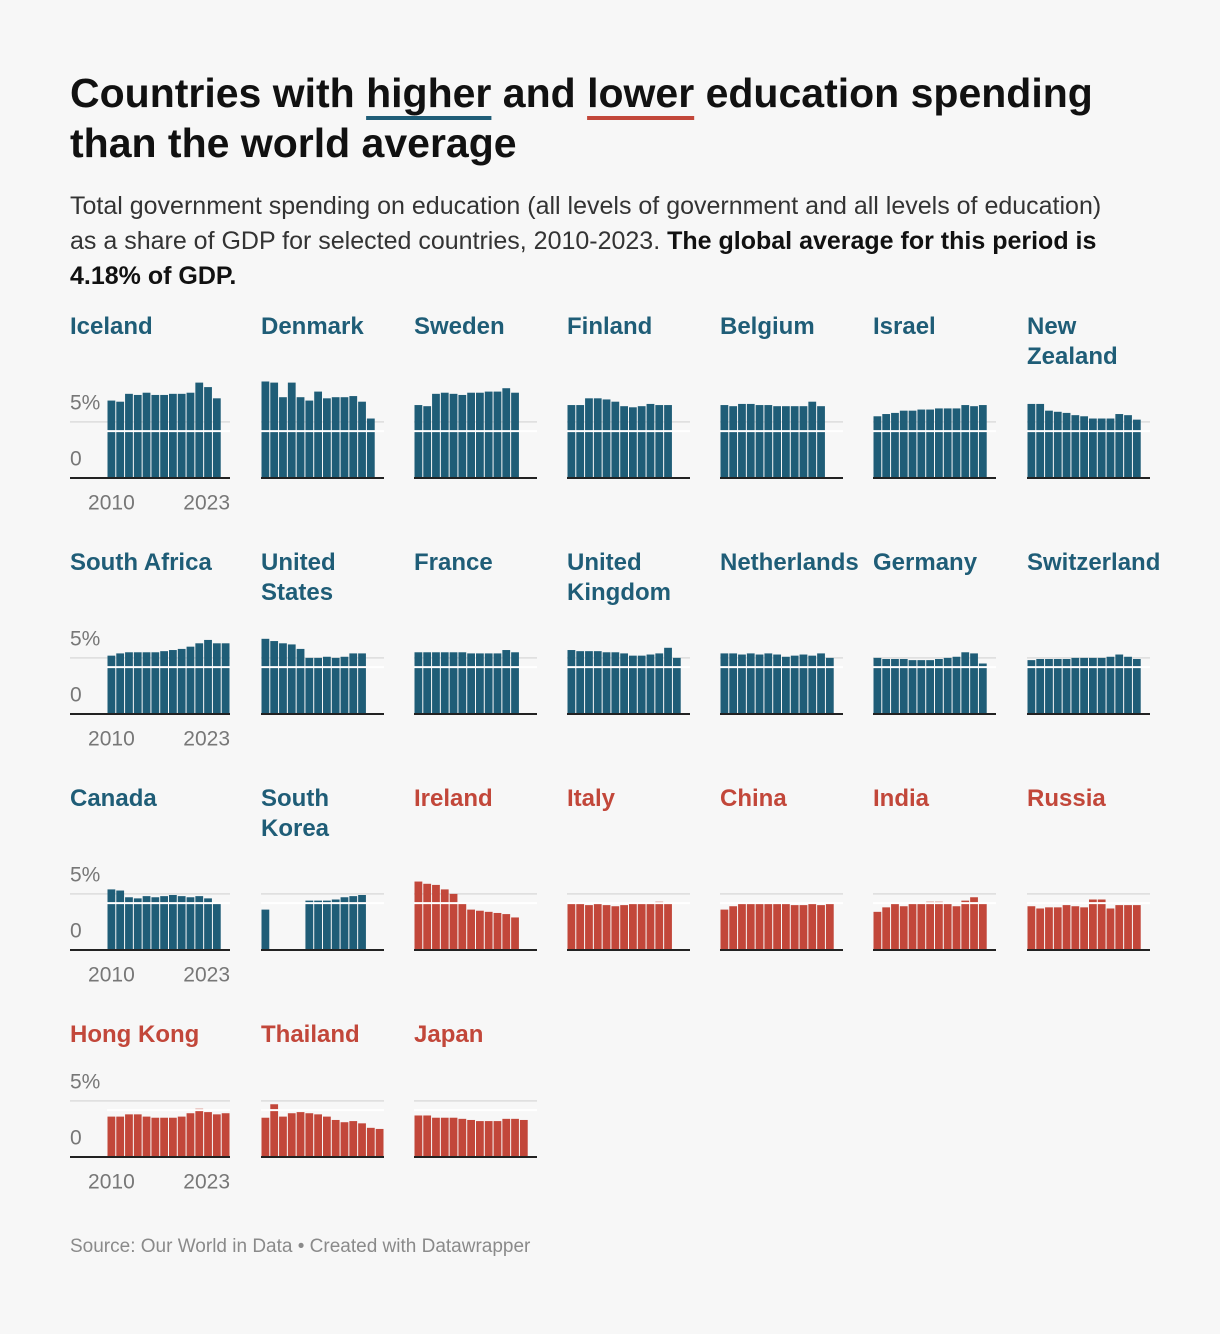 This screenshot has height=1334, width=1220. Describe the element at coordinates (453, 562) in the screenshot. I see `panel-title: France` at that location.